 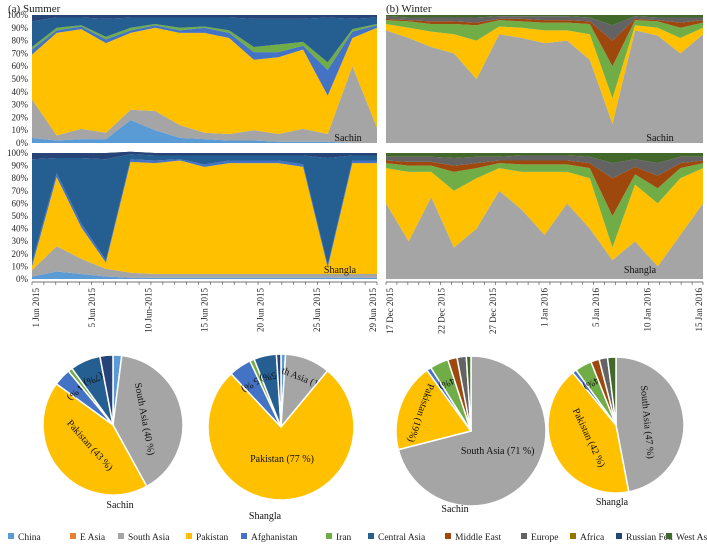 I want to click on y-tick-label: 30%, so click(x=20, y=241).